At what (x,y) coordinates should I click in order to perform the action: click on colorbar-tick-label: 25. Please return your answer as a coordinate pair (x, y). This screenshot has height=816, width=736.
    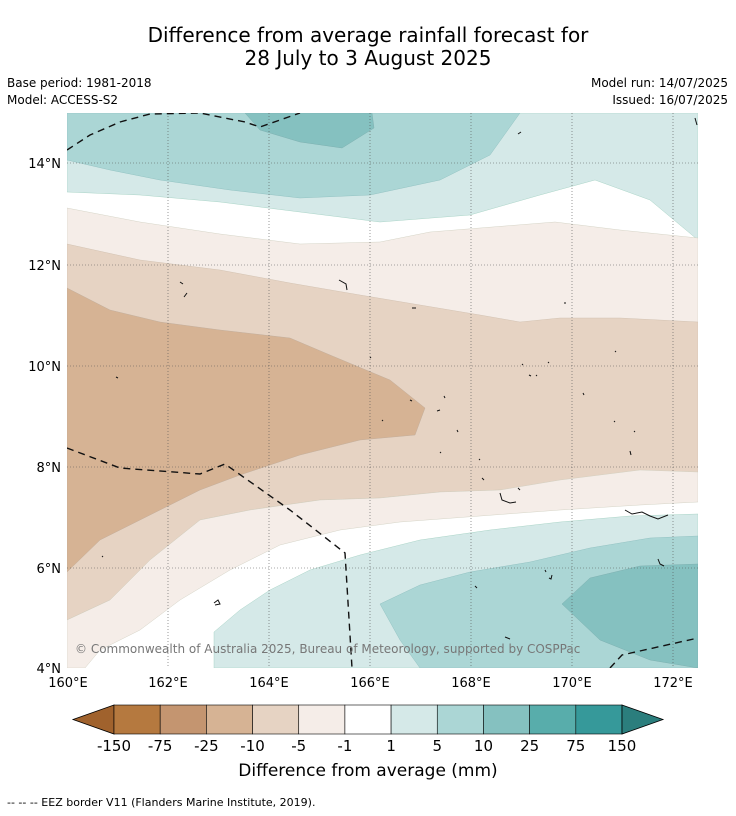
    Looking at the image, I should click on (529, 746).